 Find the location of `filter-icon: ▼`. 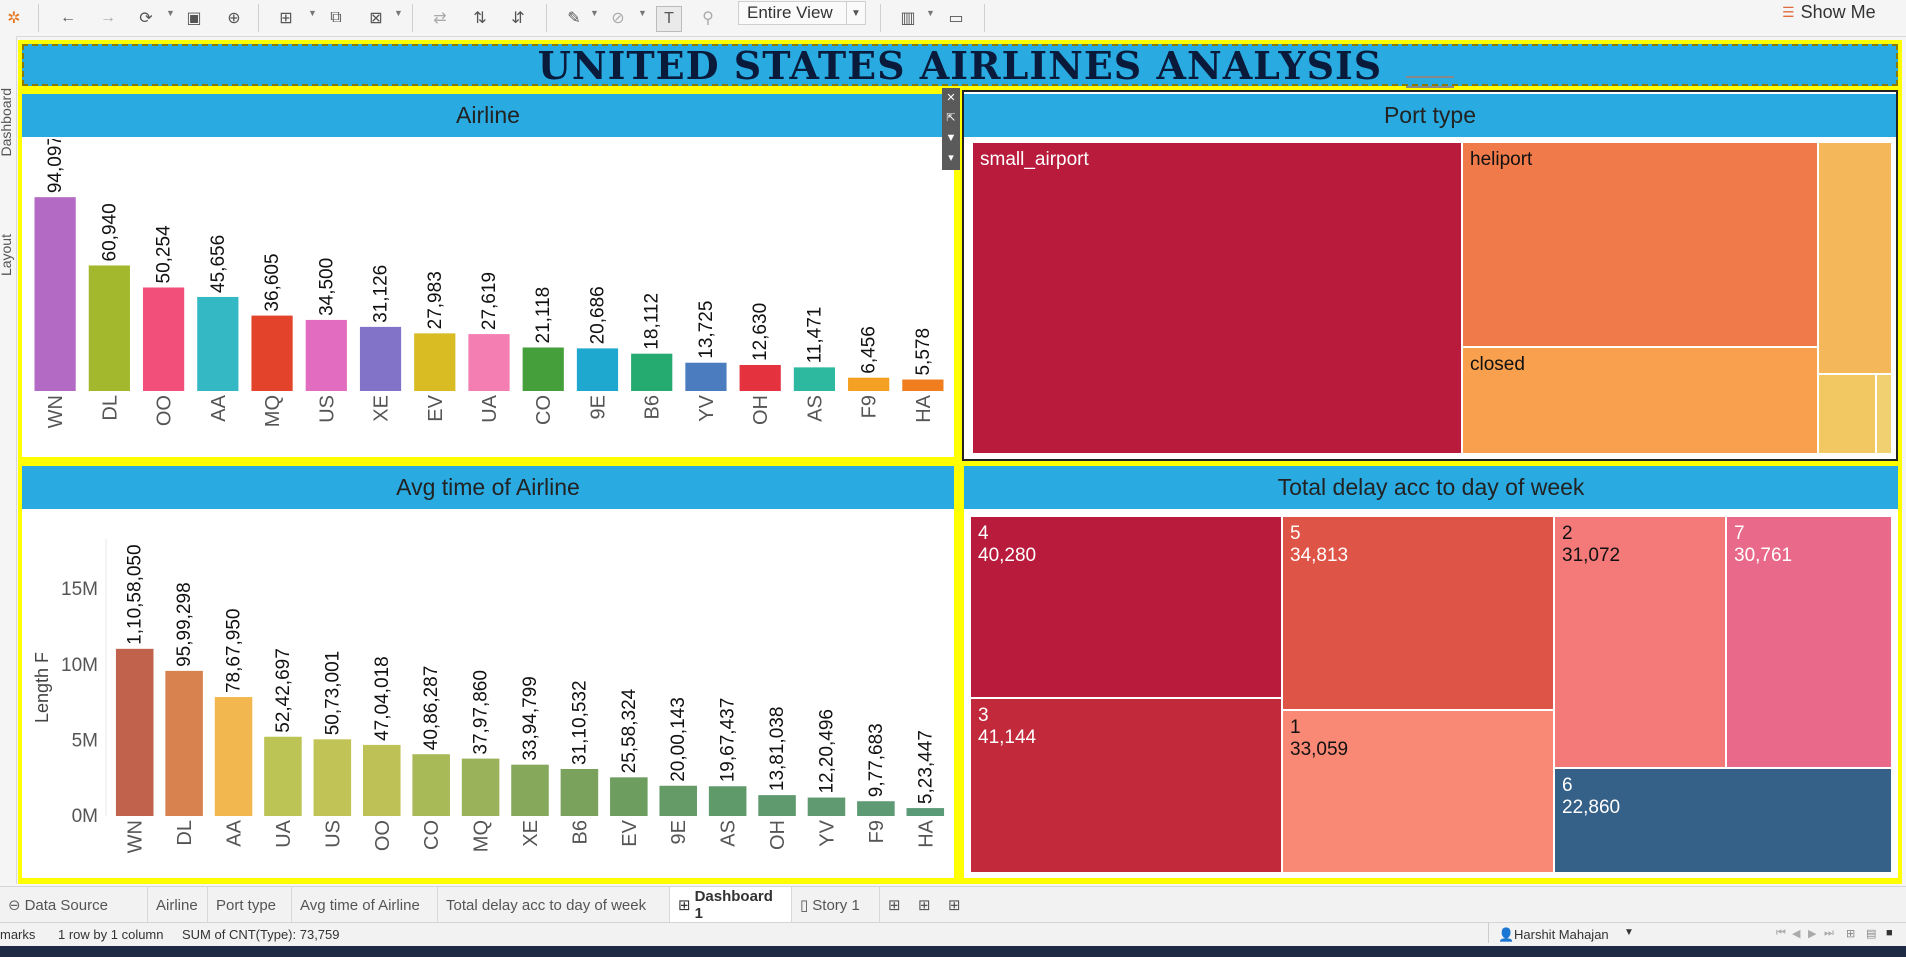

filter-icon: ▼ is located at coordinates (951, 138).